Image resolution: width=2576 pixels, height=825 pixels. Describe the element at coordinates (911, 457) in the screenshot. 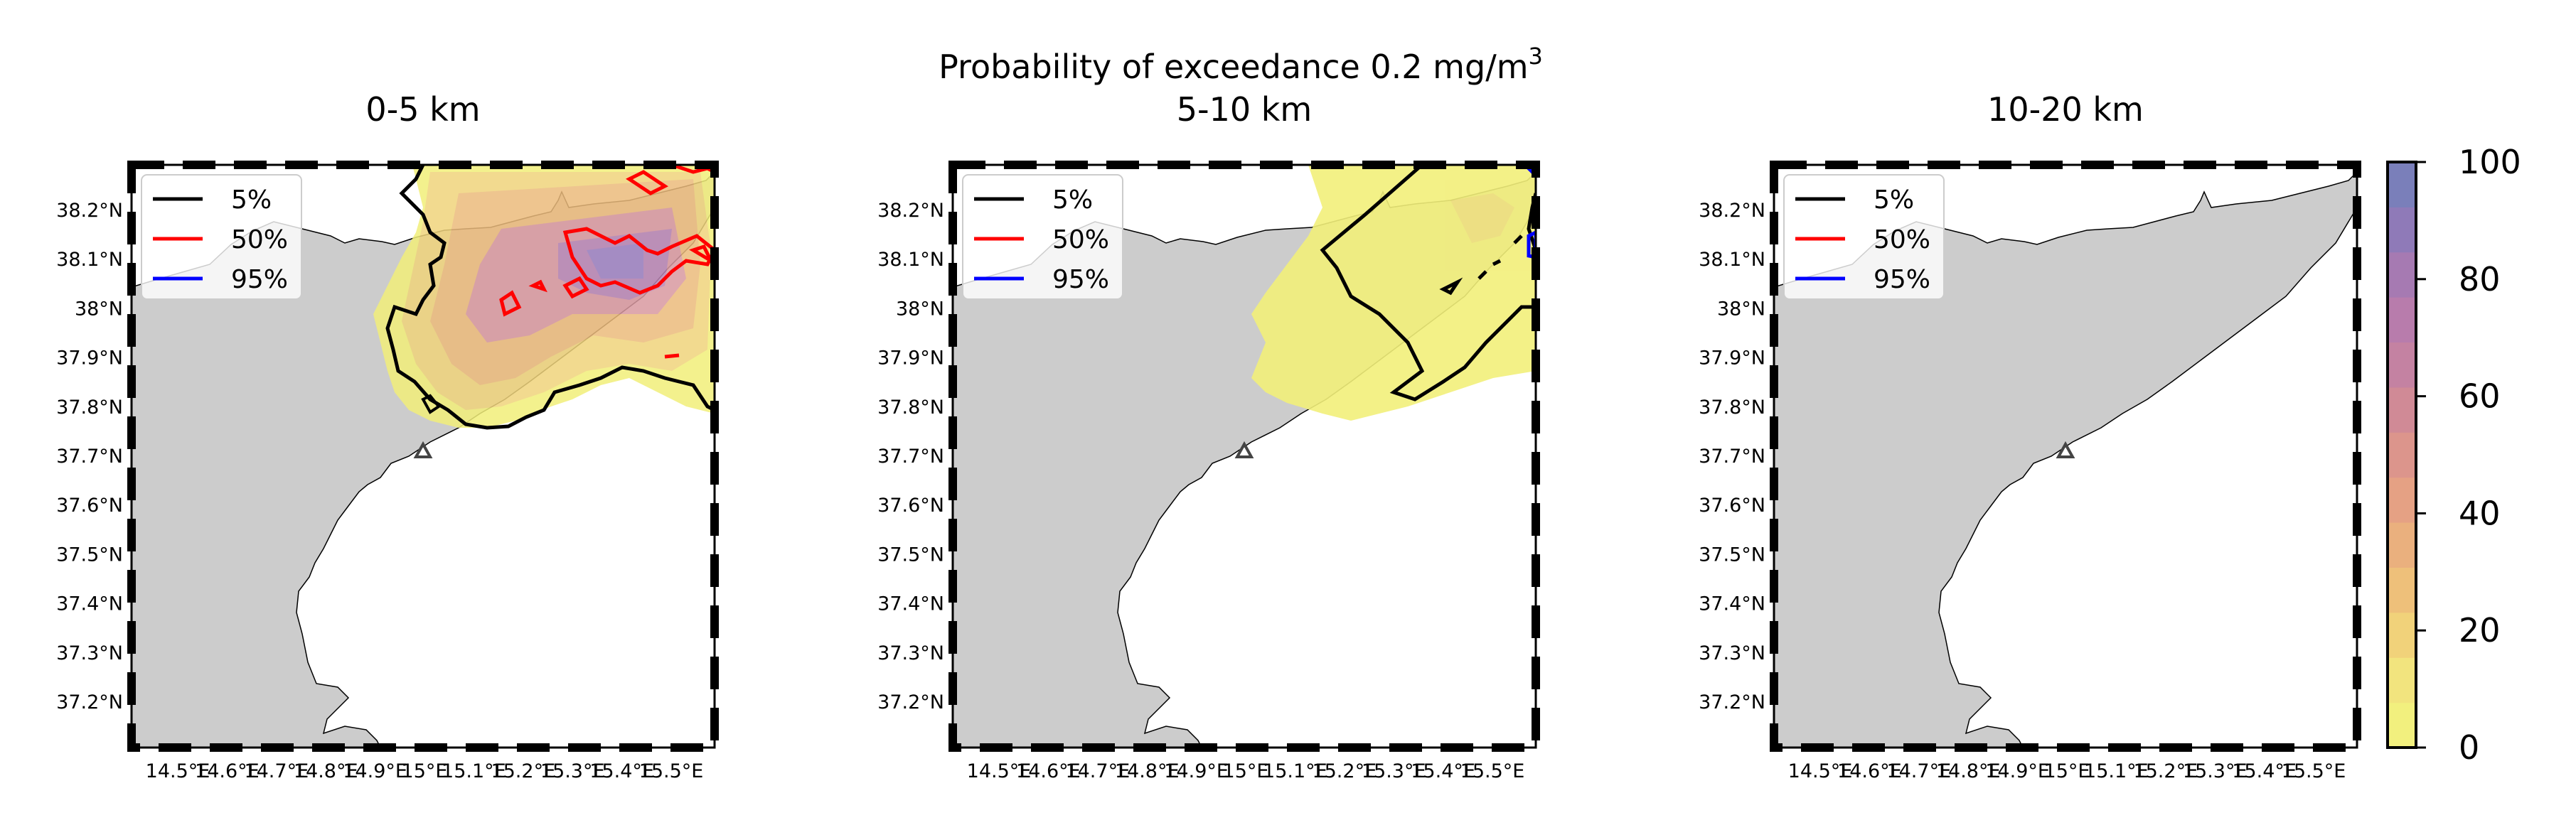

I see `y-tick-label: 37.7°N` at that location.